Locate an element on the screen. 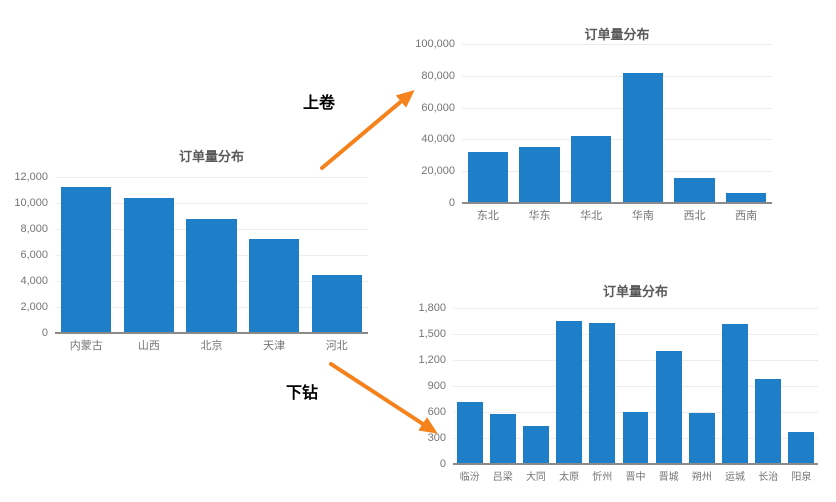 Image resolution: width=836 pixels, height=502 pixels. y-axis-tick-label: 20,000 is located at coordinates (438, 171).